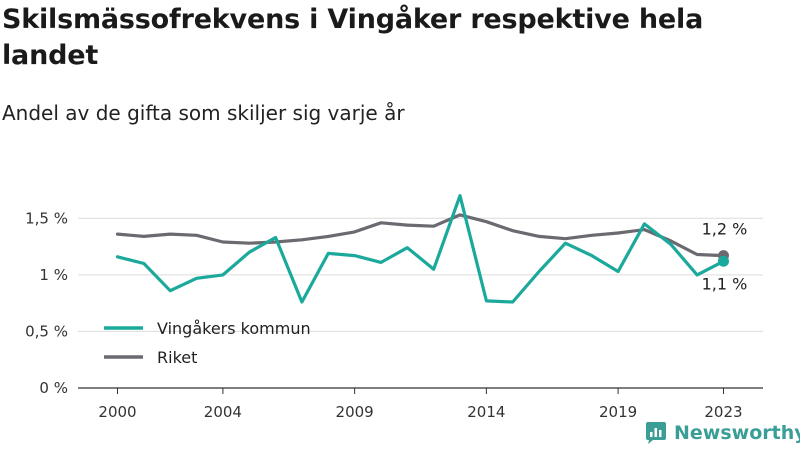 The width and height of the screenshot is (800, 450). I want to click on x-axis: 2000 2004 2009 2014 2019 2023, so click(420, 404).